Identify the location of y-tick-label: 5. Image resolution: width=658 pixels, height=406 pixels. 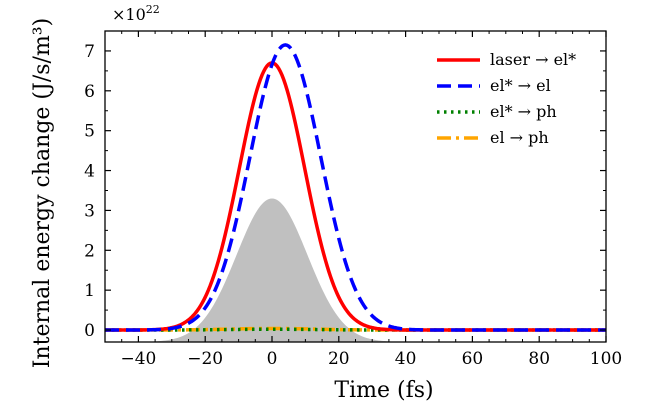
(89, 132).